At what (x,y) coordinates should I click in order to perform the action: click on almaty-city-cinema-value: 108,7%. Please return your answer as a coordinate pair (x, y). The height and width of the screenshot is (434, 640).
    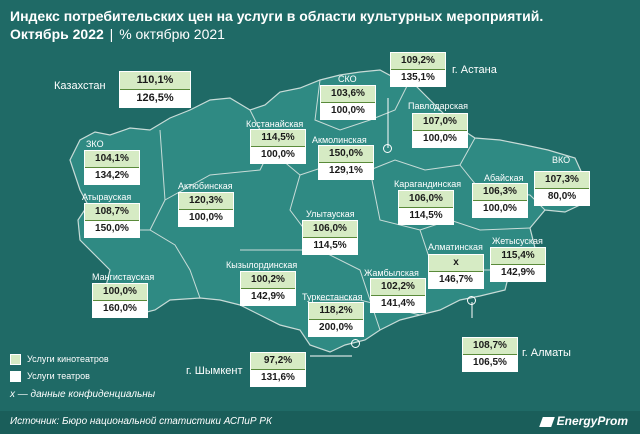
    Looking at the image, I should click on (490, 346).